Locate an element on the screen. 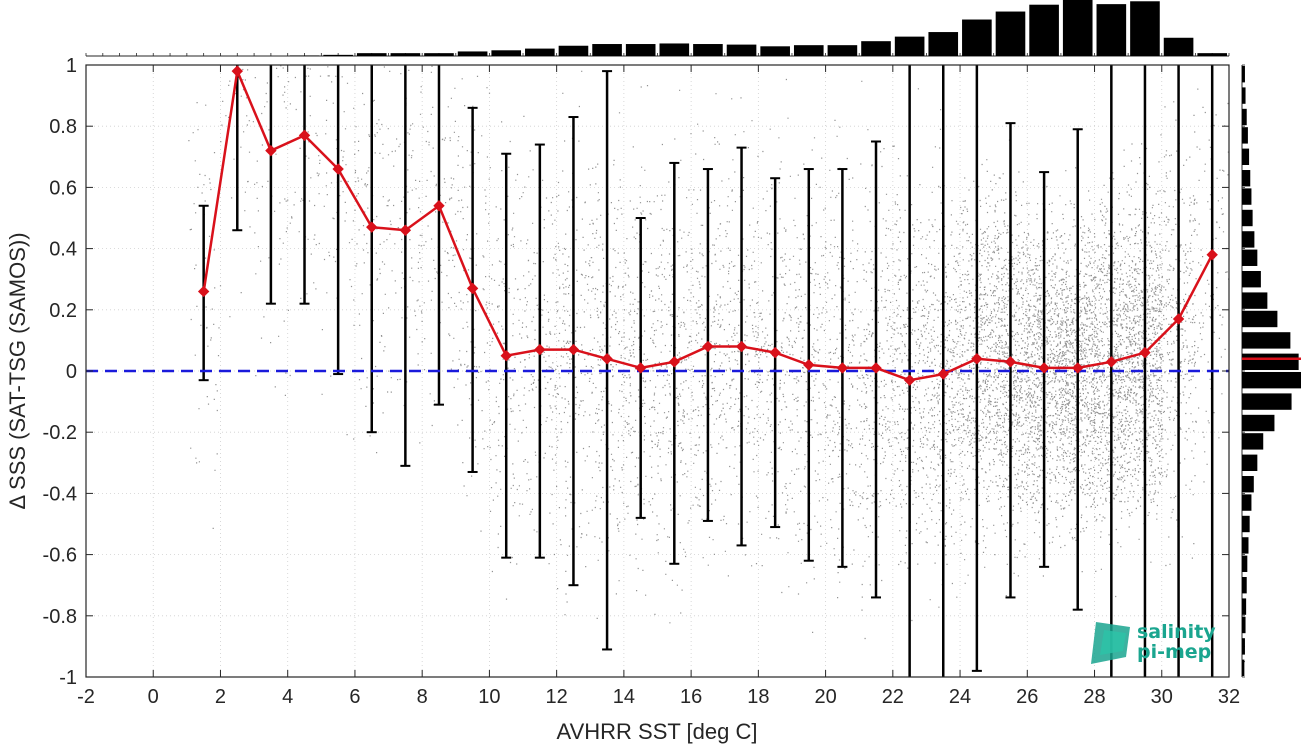 The image size is (1302, 747). x-tick-label: 14 is located at coordinates (624, 697).